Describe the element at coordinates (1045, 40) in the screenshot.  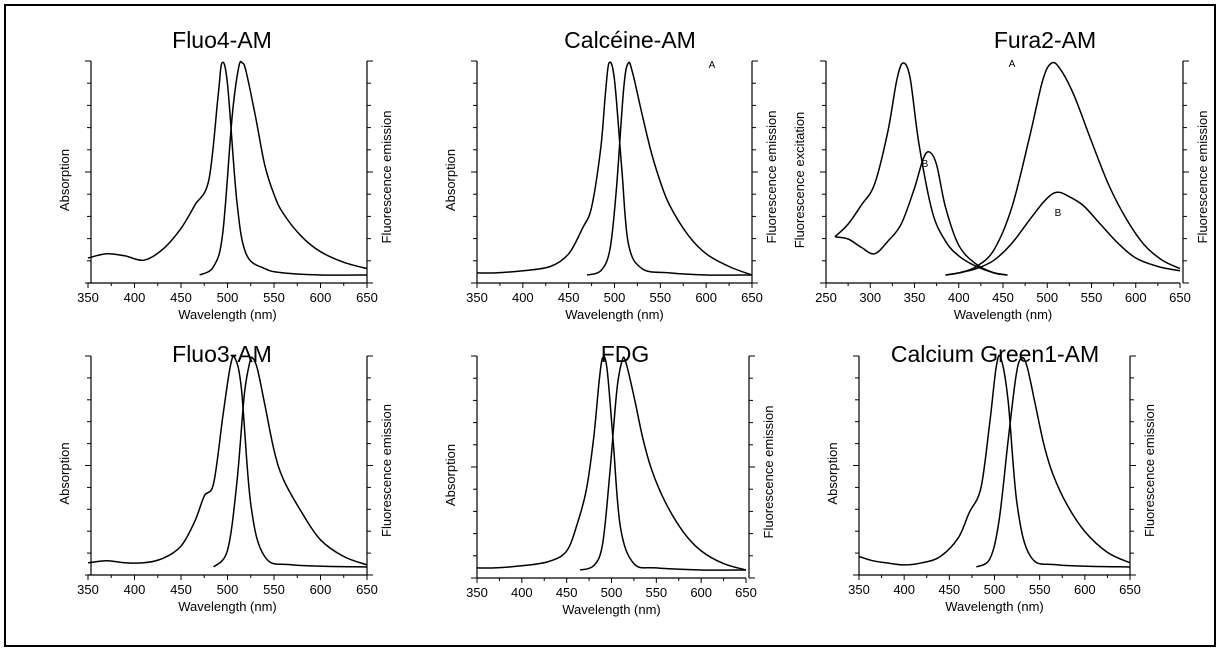
I see `chart-title: Fura2-AM` at that location.